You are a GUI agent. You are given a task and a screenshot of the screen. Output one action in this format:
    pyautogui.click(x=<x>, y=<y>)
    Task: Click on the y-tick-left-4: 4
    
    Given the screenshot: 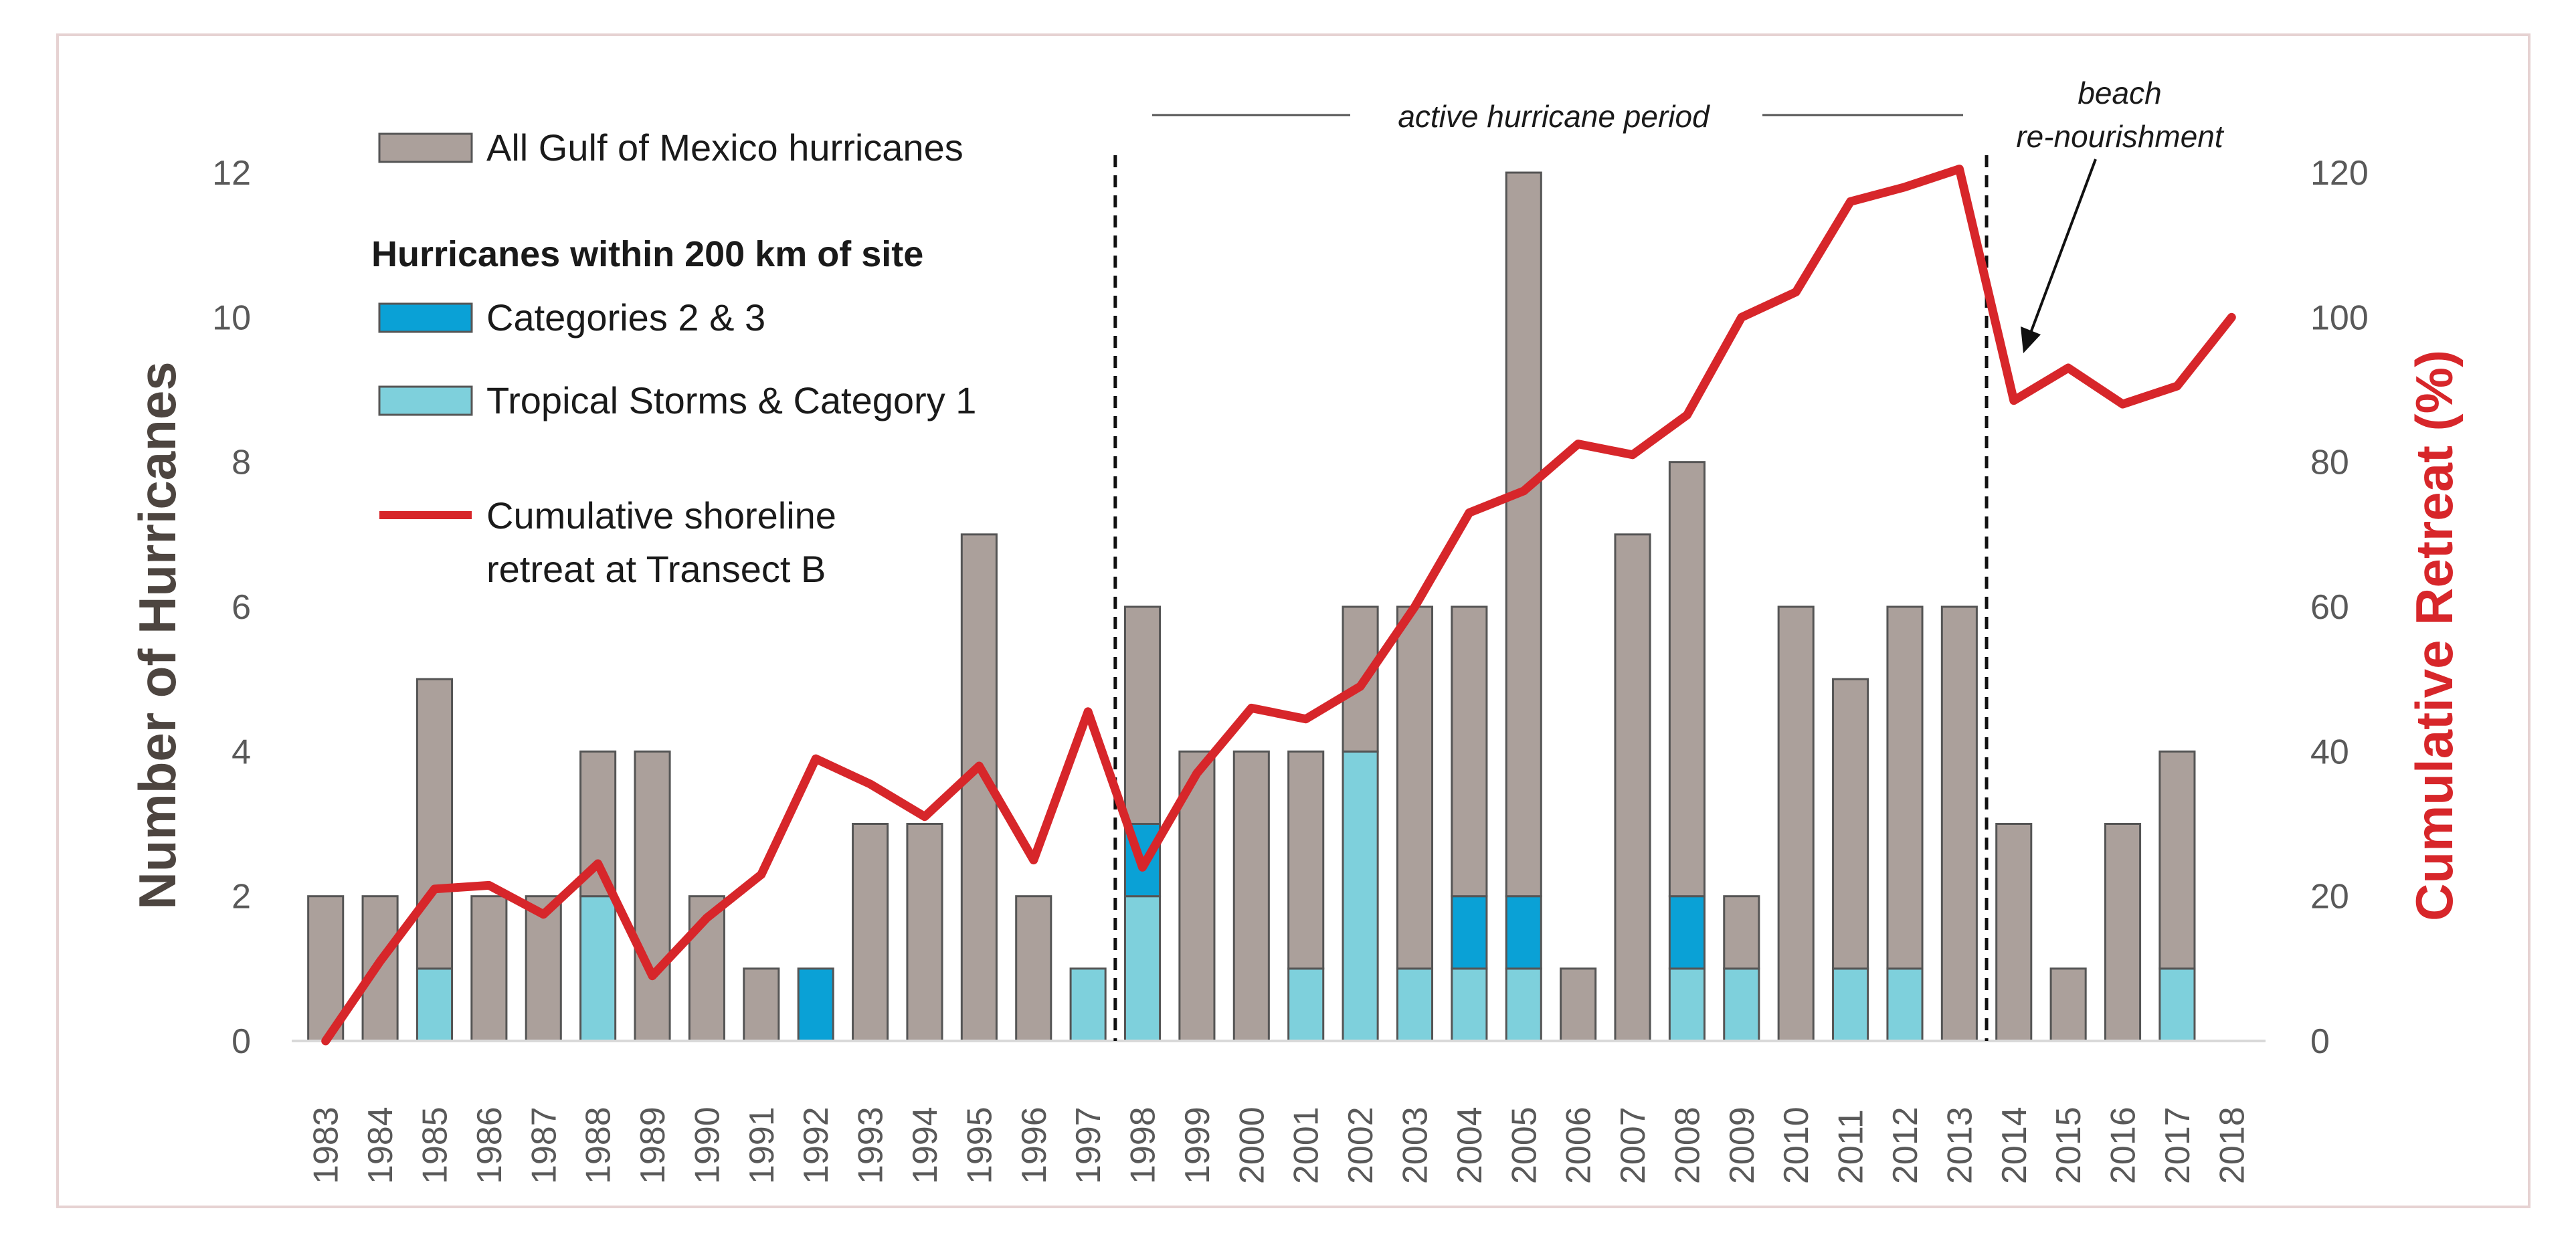 What is the action you would take?
    pyautogui.click(x=241, y=752)
    